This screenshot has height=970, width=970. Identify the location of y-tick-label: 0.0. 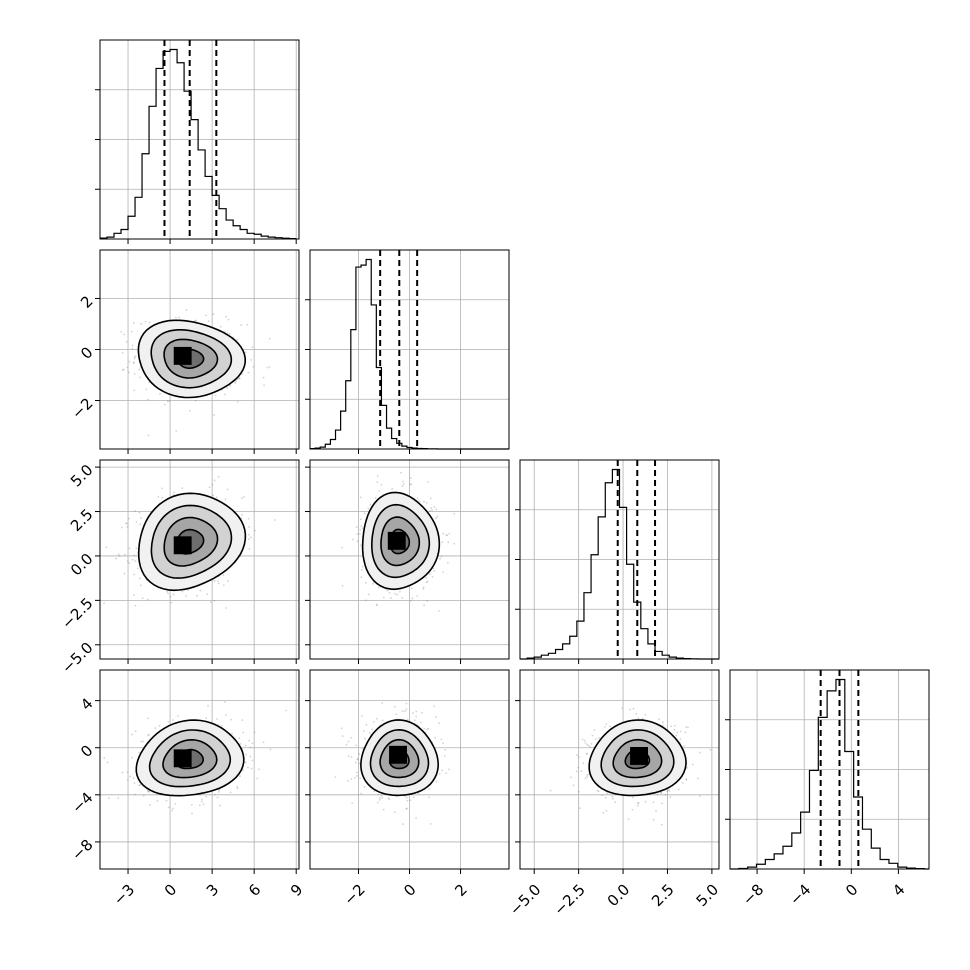
(82, 565).